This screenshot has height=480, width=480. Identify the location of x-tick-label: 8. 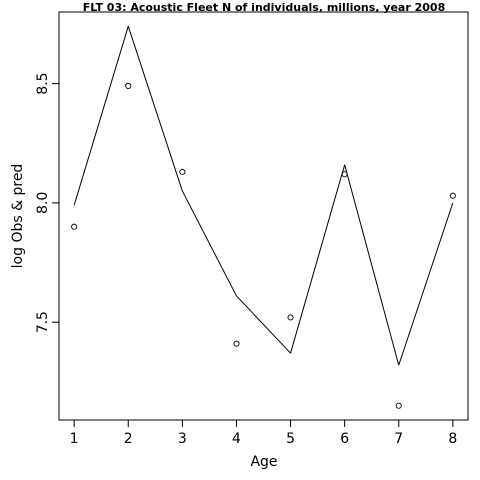
(452, 439).